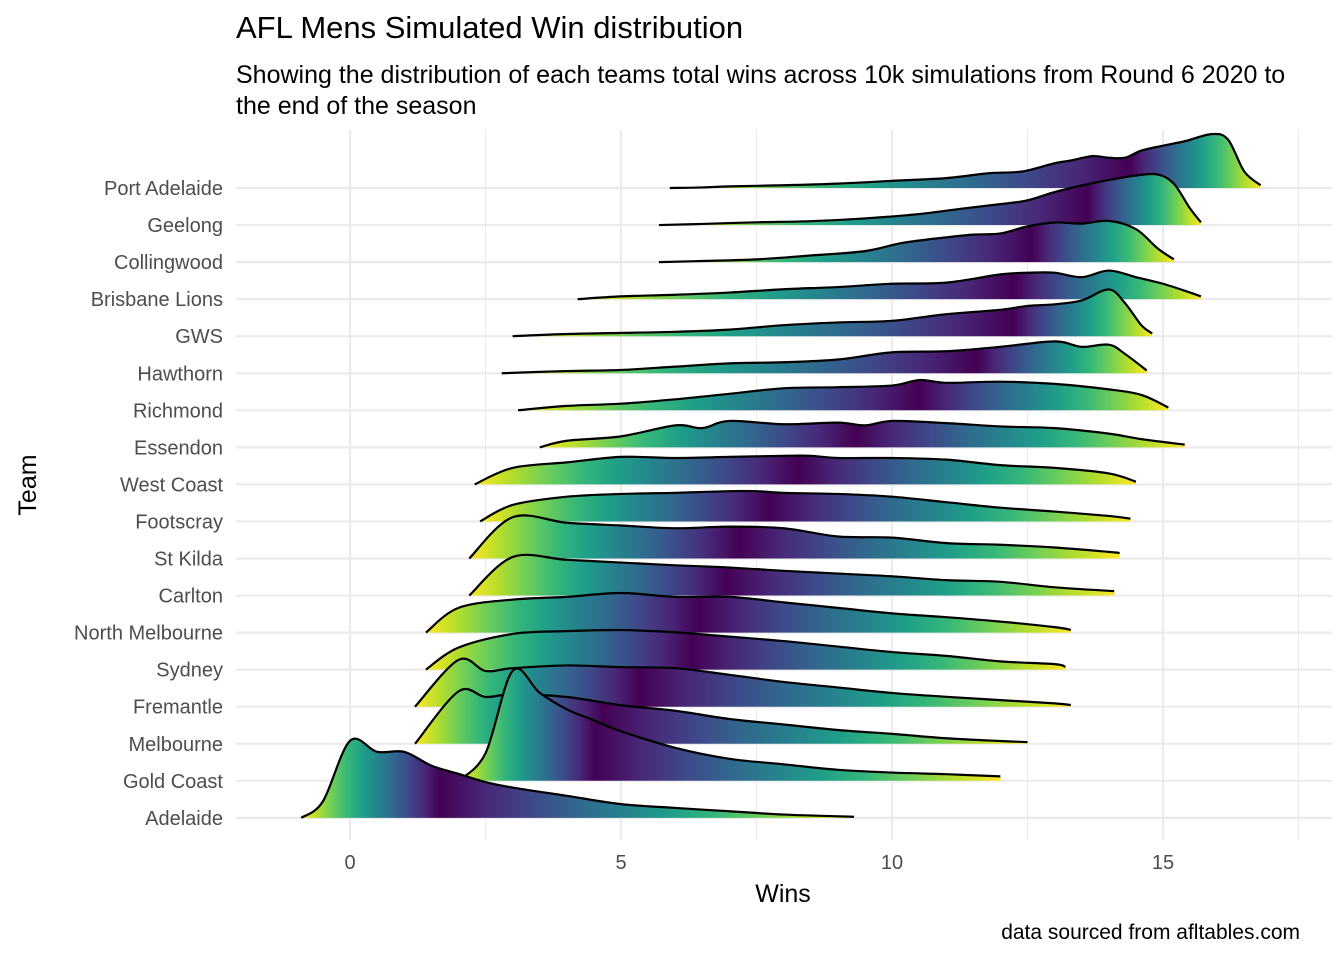  Describe the element at coordinates (189, 671) in the screenshot. I see `y-tick-label: Sydney` at that location.